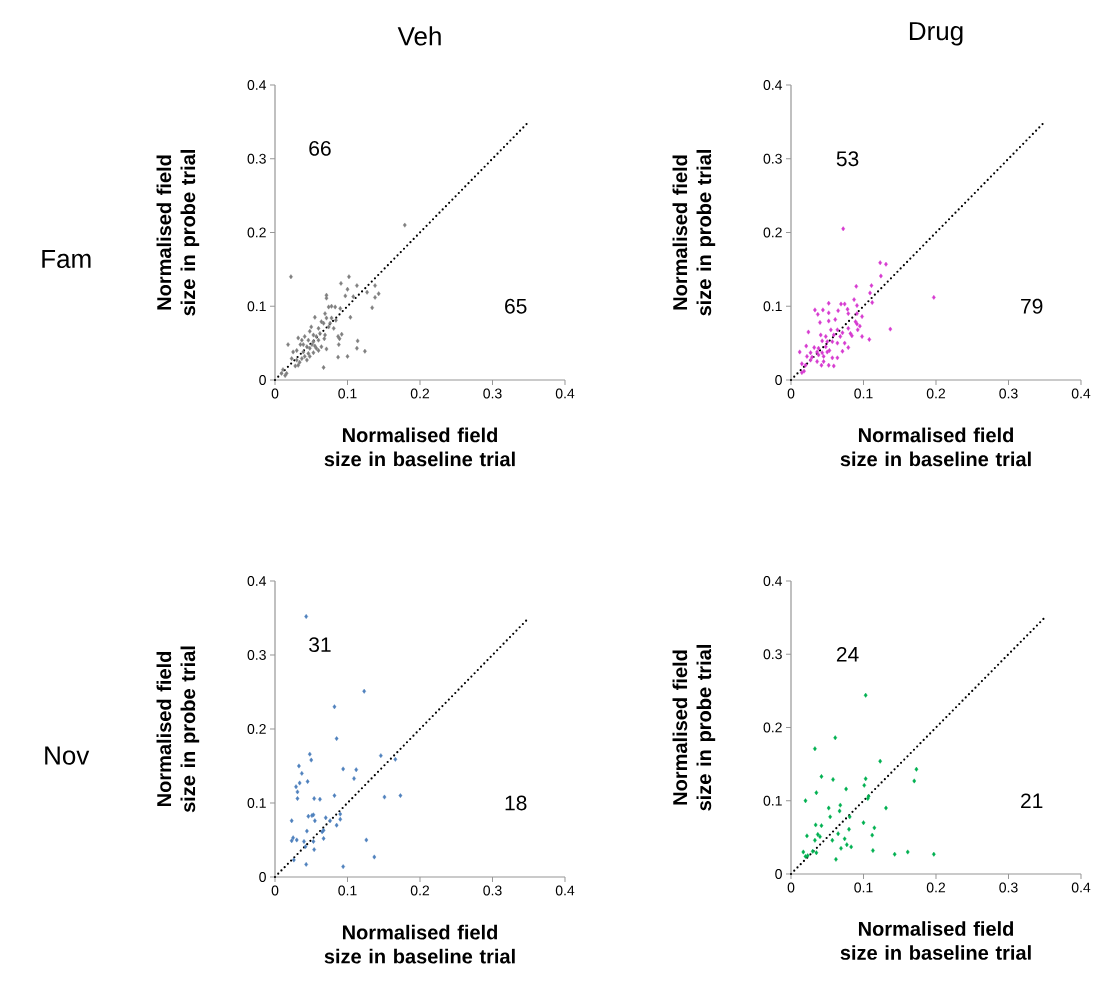  I want to click on chart-title: Drug, so click(936, 34).